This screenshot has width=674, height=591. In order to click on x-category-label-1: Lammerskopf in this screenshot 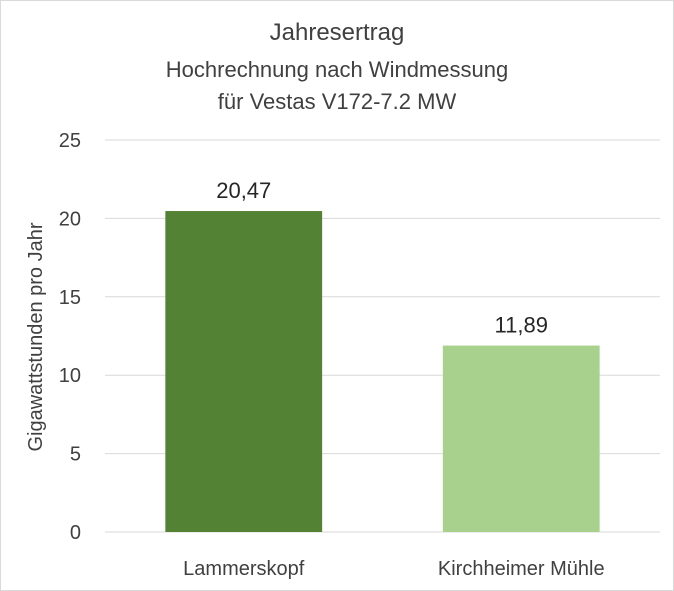, I will do `click(244, 569)`.